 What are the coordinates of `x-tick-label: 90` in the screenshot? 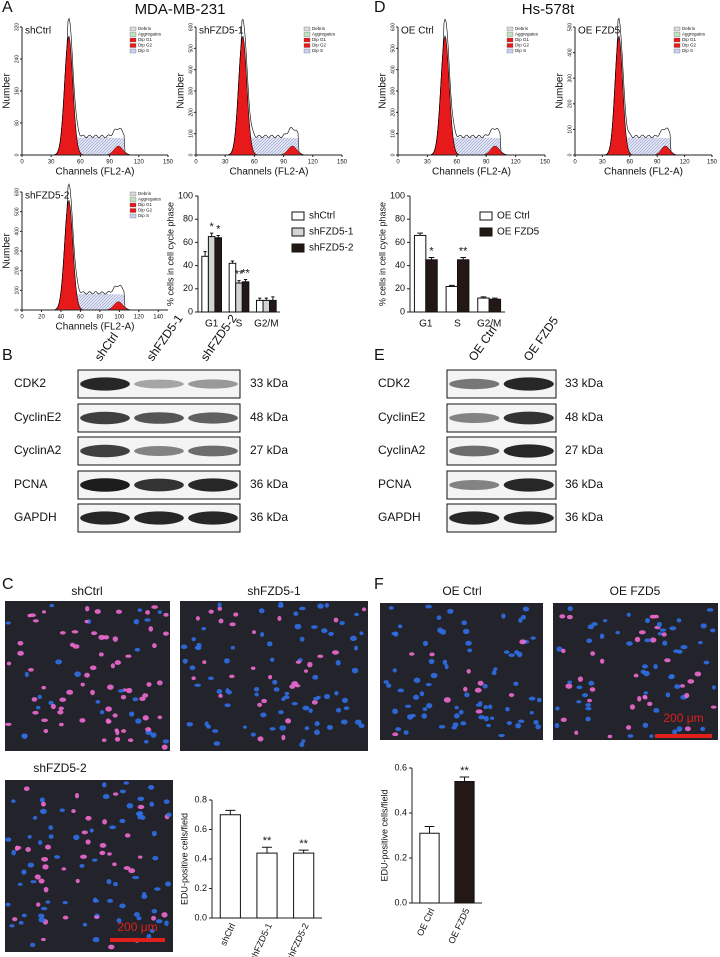 It's located at (283, 163).